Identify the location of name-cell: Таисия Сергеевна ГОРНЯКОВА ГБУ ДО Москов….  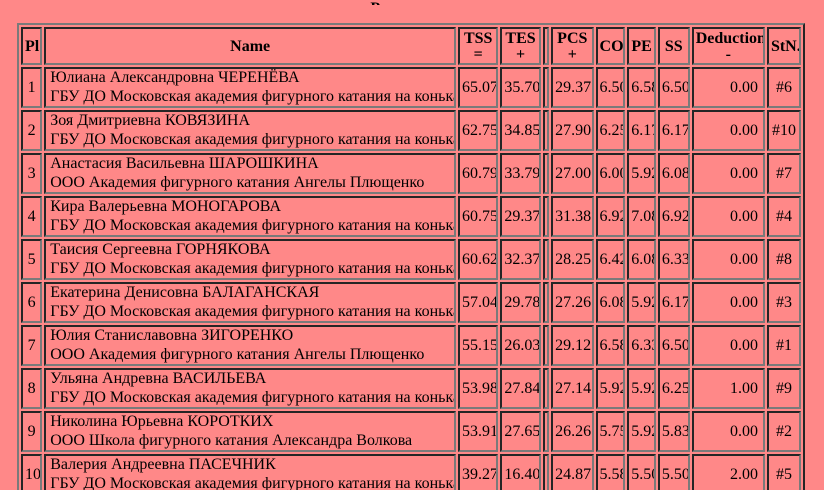
(250, 259).